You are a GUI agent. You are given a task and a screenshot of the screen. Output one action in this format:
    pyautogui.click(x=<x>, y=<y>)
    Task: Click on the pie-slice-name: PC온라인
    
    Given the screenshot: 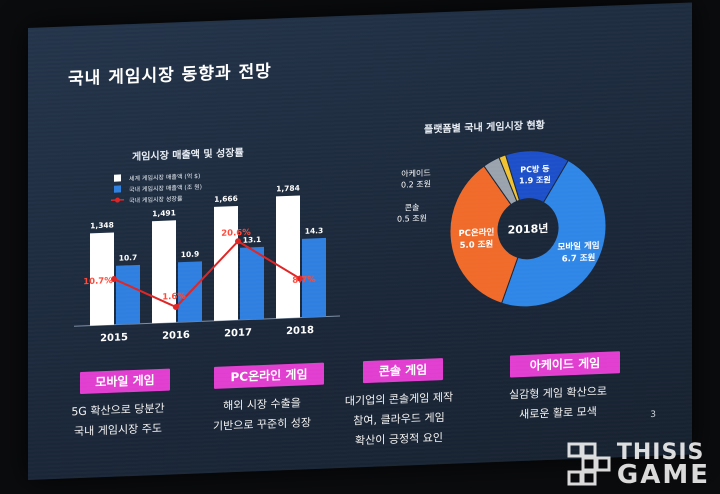 What is the action you would take?
    pyautogui.click(x=476, y=233)
    